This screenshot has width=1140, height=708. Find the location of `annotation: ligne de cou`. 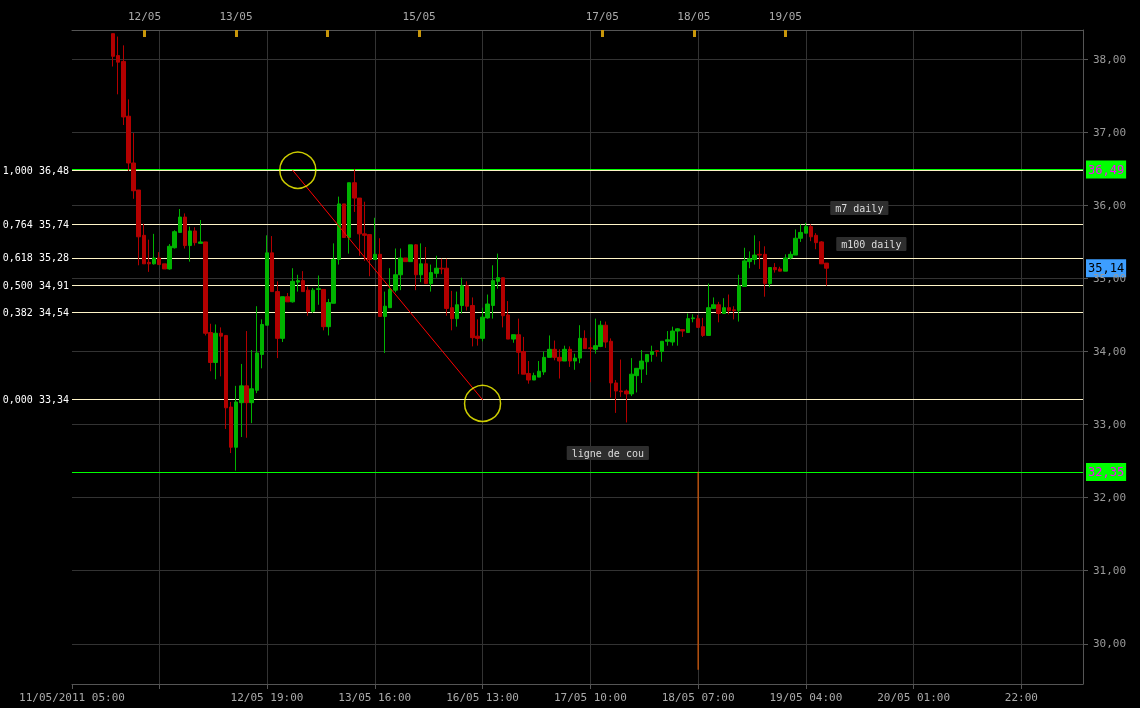

annotation: ligne de cou is located at coordinates (607, 453).